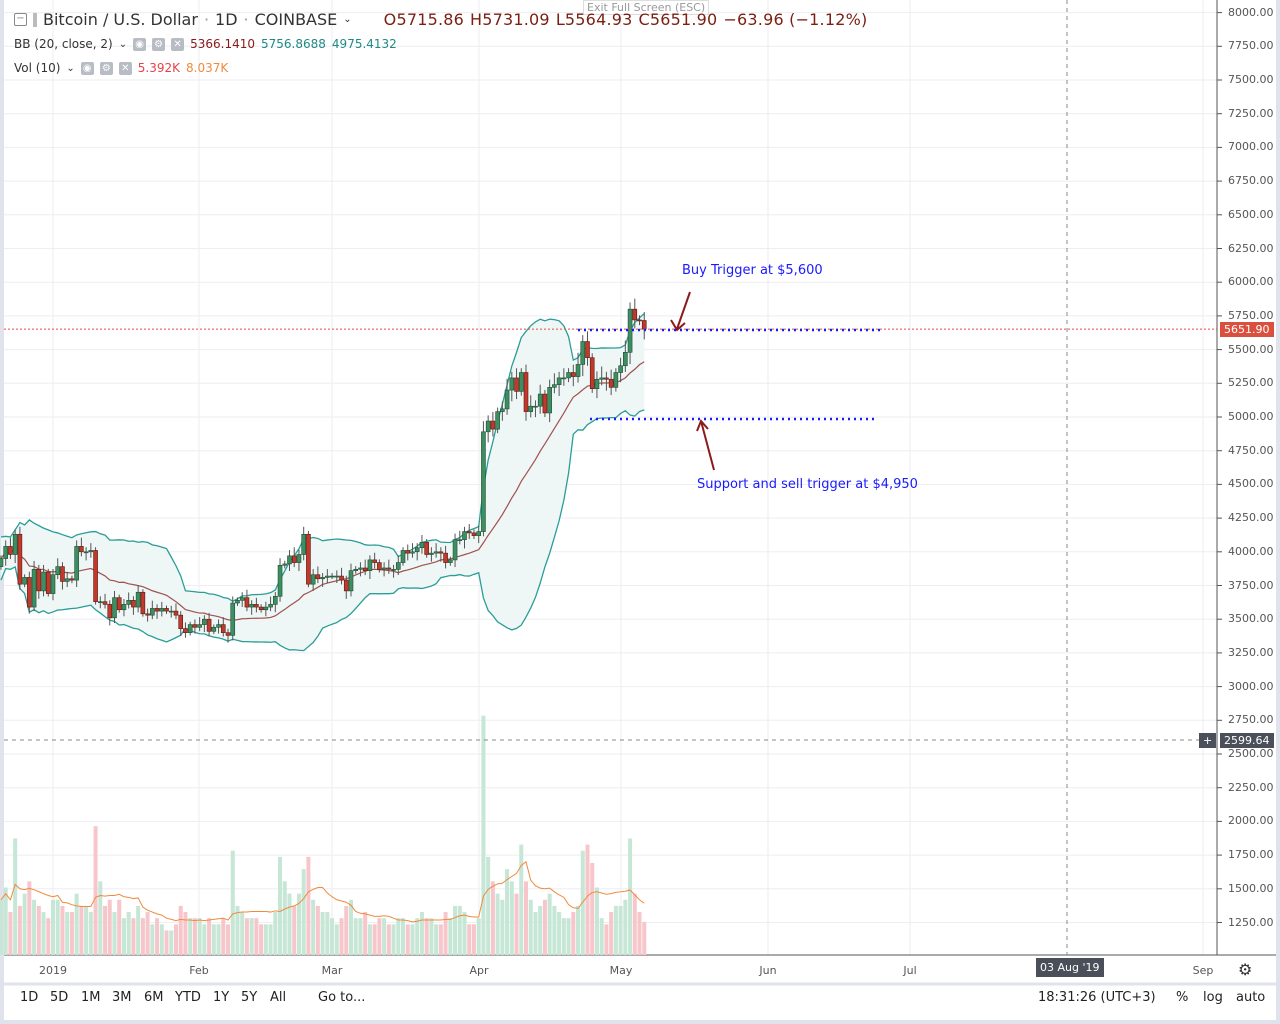 The width and height of the screenshot is (1280, 1024). What do you see at coordinates (424, 19) in the screenshot?
I see `ohlc-open: O5715.86` at bounding box center [424, 19].